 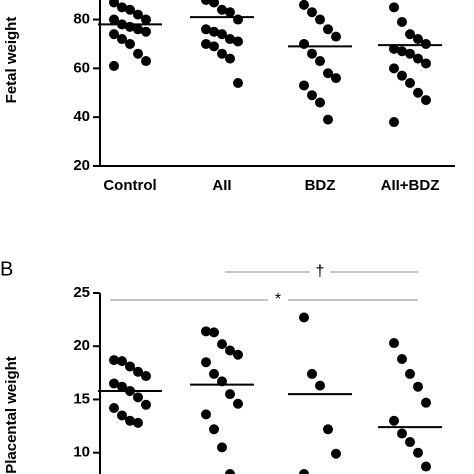 I want to click on x-tick-label: AII, so click(x=221, y=185).